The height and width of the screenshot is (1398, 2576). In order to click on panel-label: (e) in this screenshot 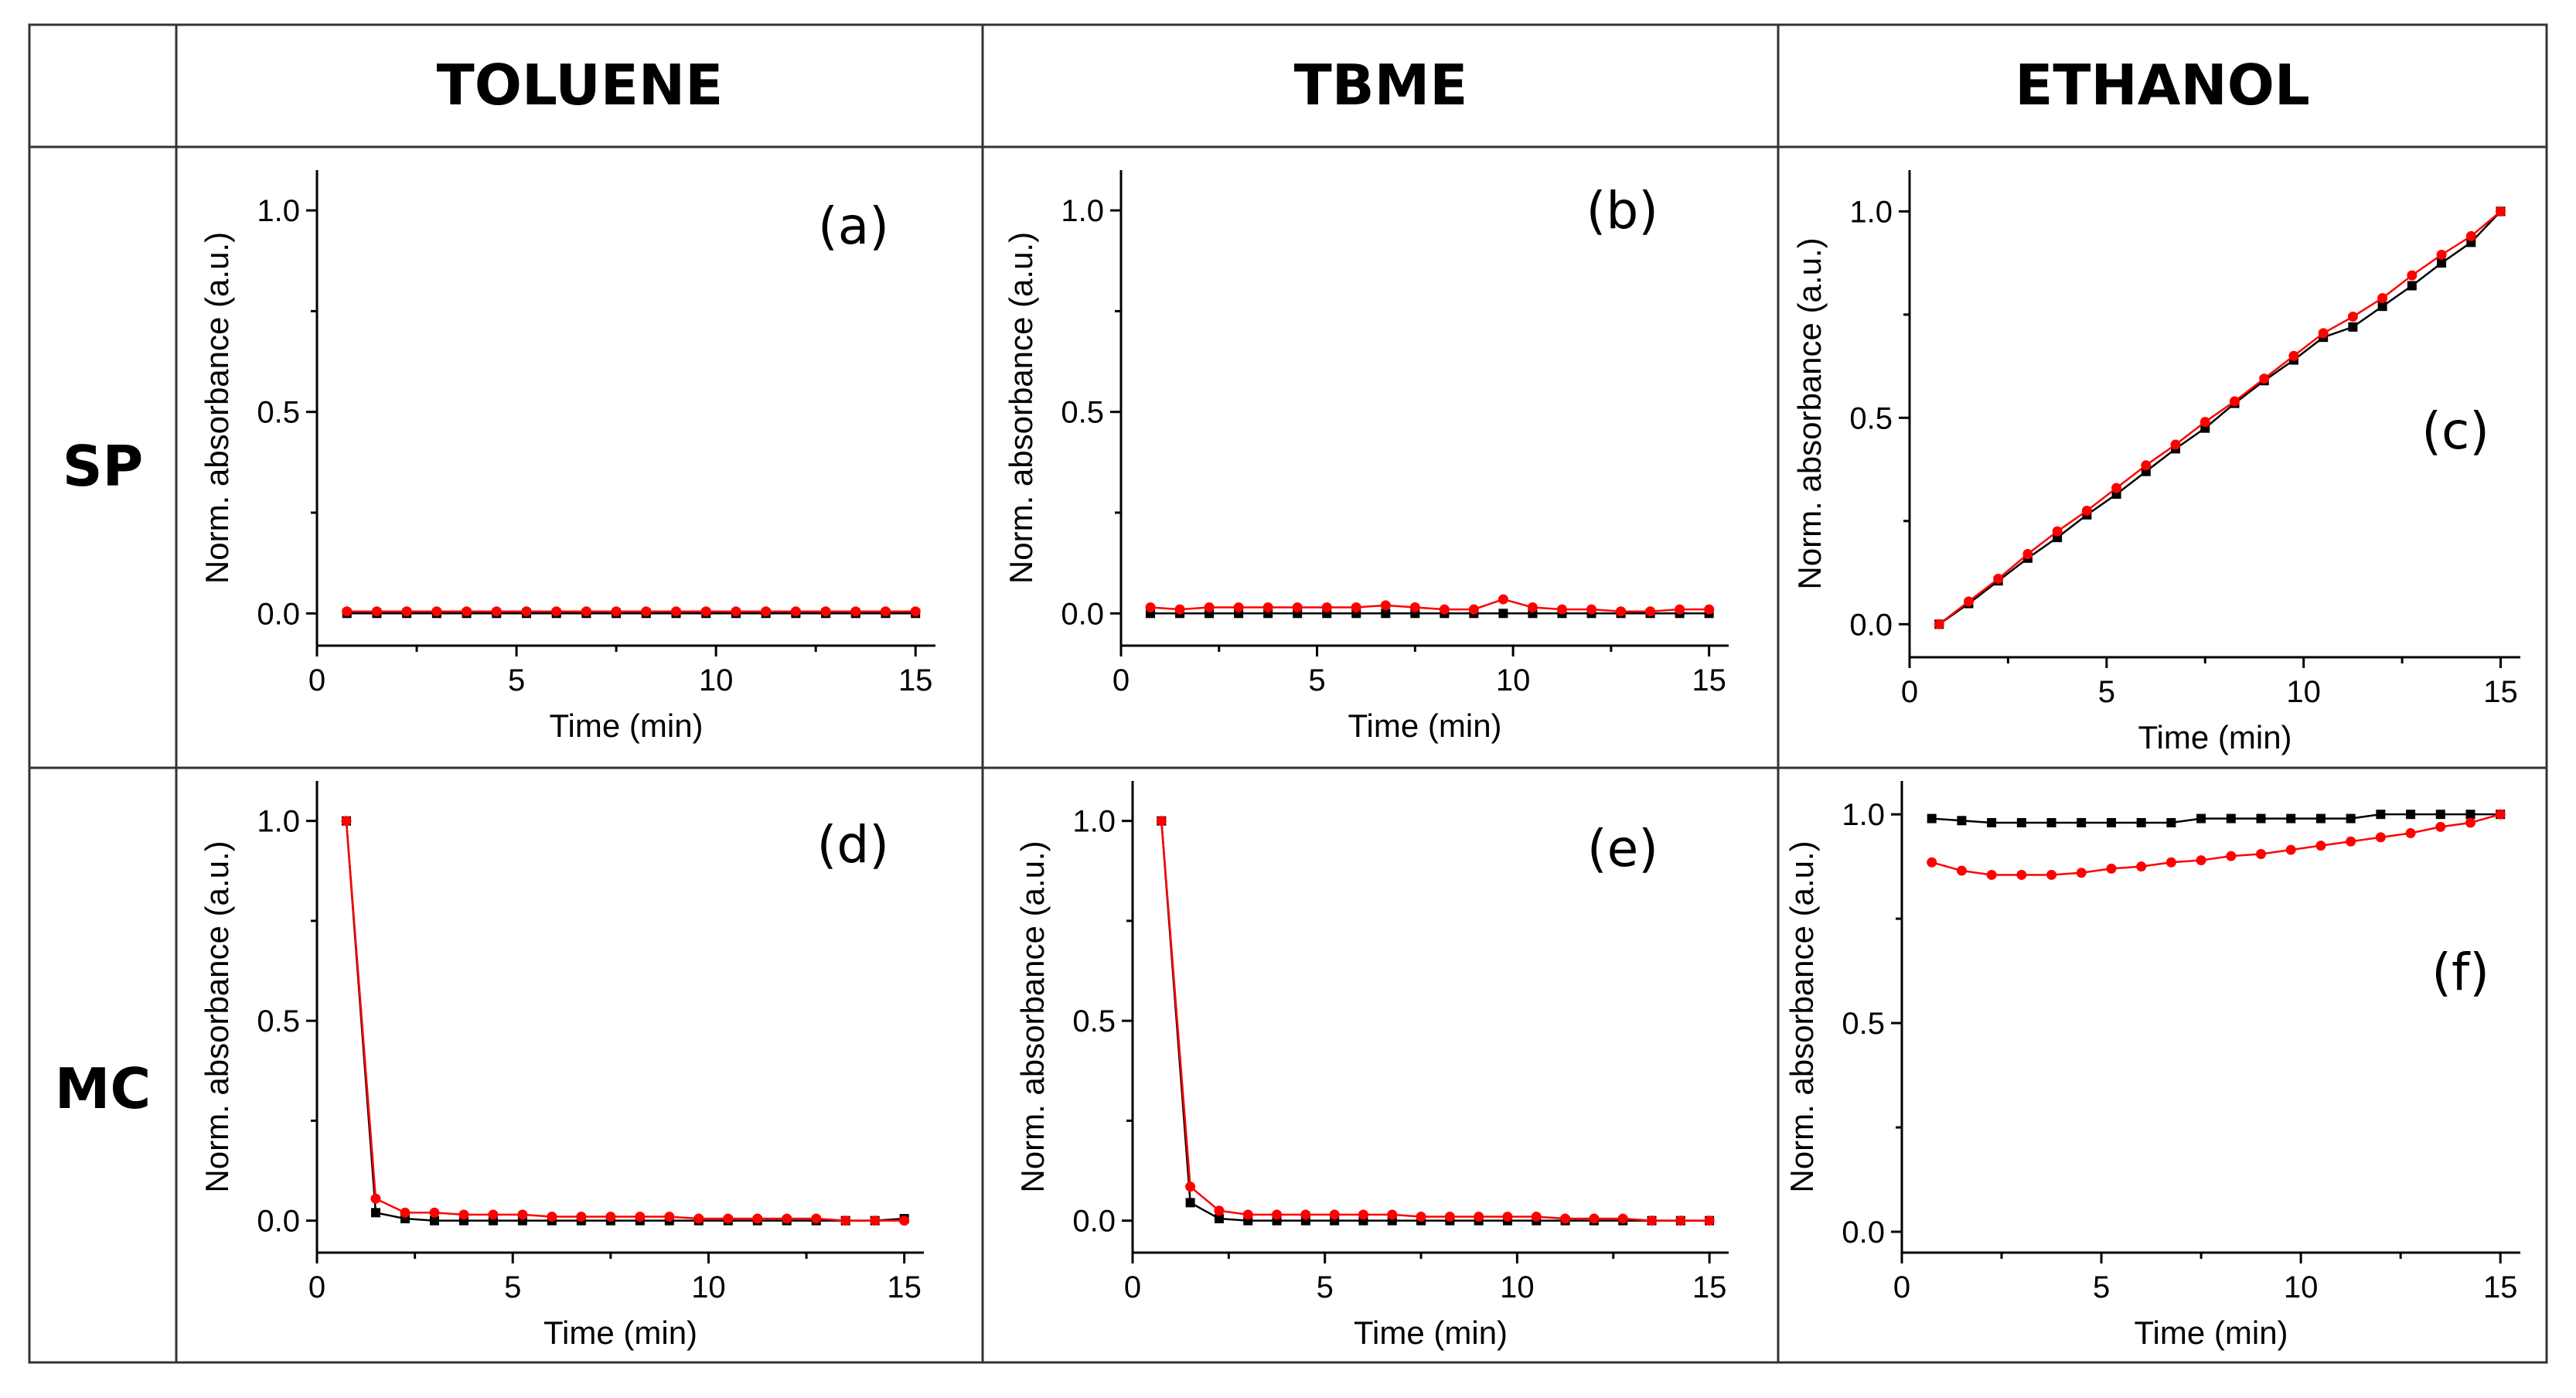, I will do `click(1622, 848)`.